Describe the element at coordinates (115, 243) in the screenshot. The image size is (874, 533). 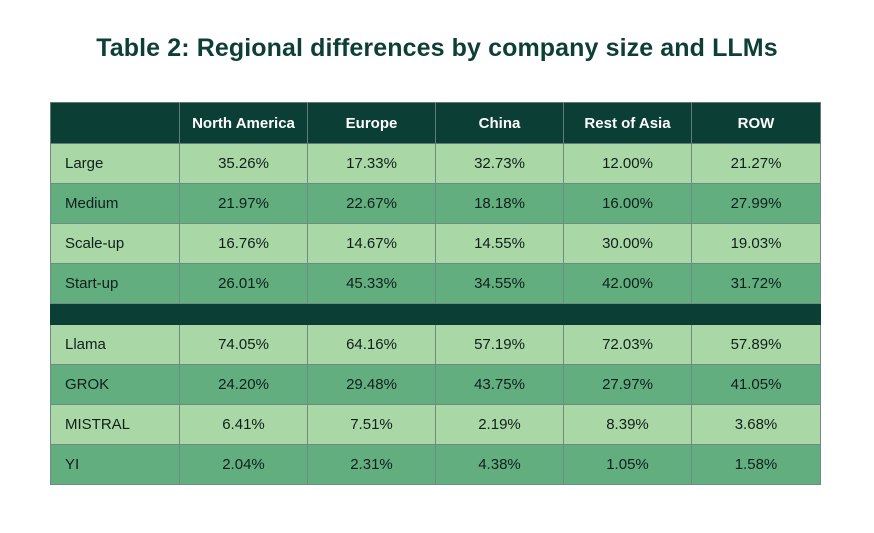
I see `row-label: Scale-up` at that location.